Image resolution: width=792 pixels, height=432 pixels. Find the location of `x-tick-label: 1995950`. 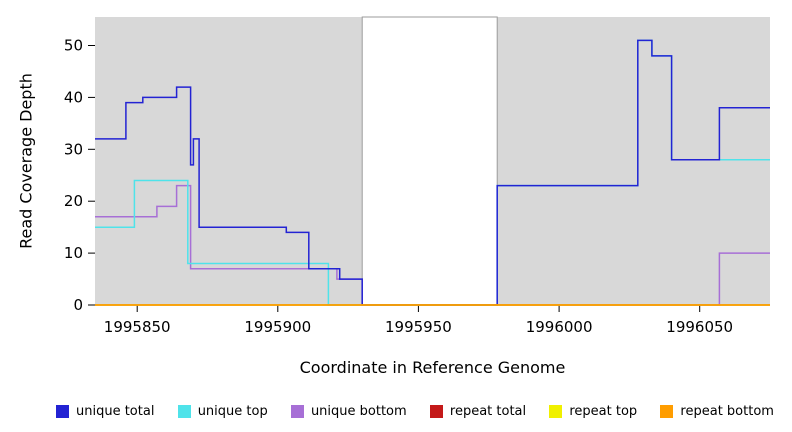

x-tick-label: 1995950 is located at coordinates (418, 327).